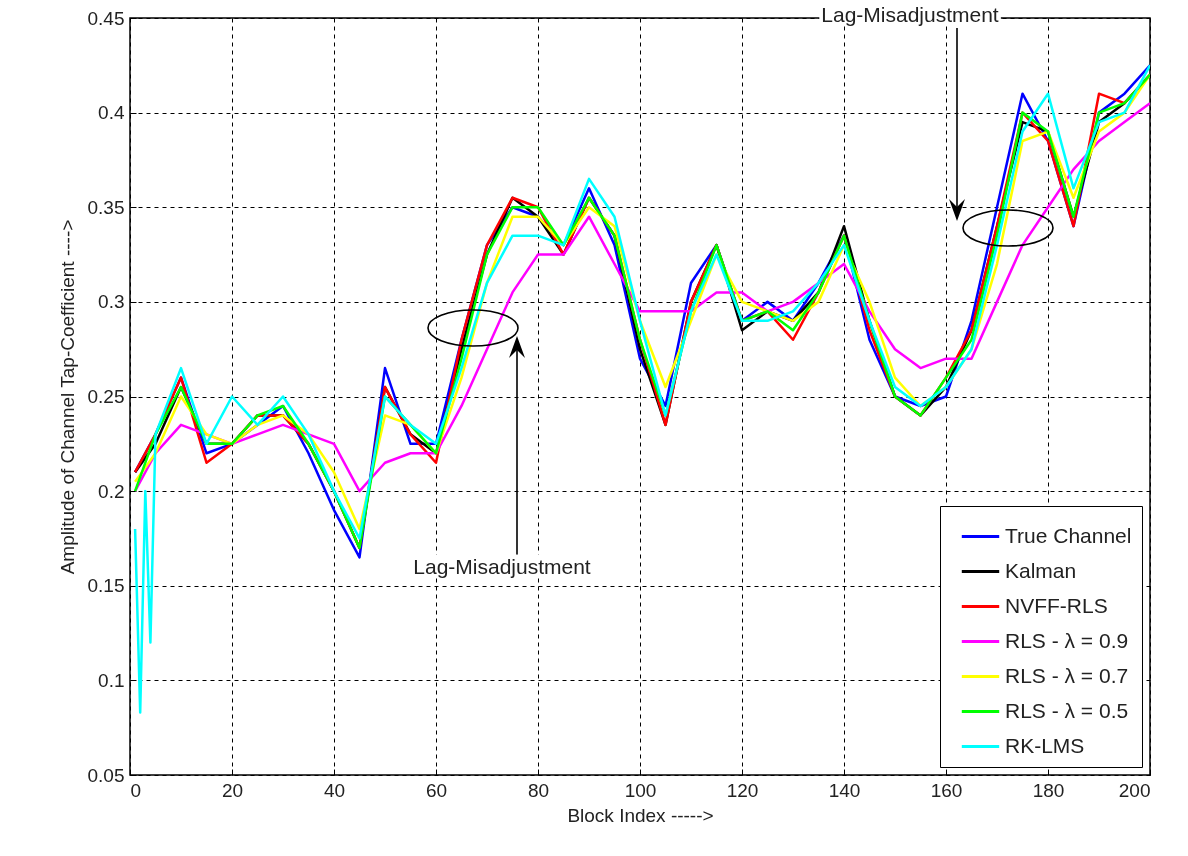 This screenshot has height=856, width=1188. I want to click on legend-label: RK-LMS, so click(1045, 745).